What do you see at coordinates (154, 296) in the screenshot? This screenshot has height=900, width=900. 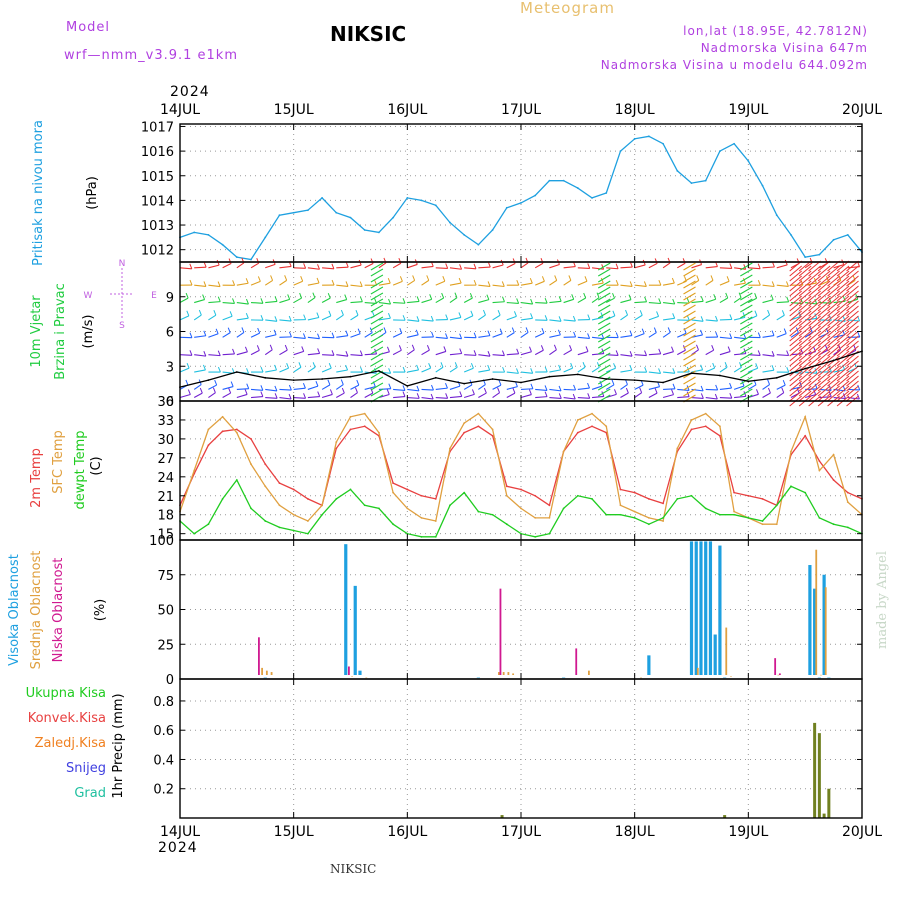 I see `compass-letter: E` at bounding box center [154, 296].